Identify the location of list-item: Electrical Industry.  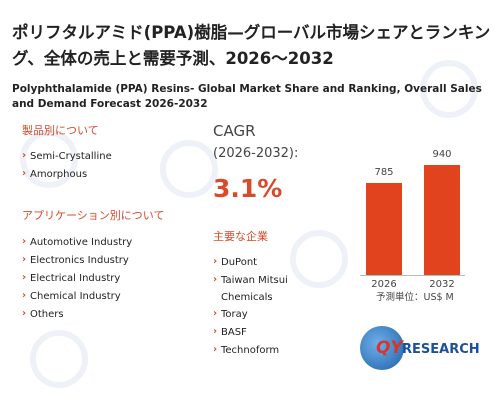
(77, 278).